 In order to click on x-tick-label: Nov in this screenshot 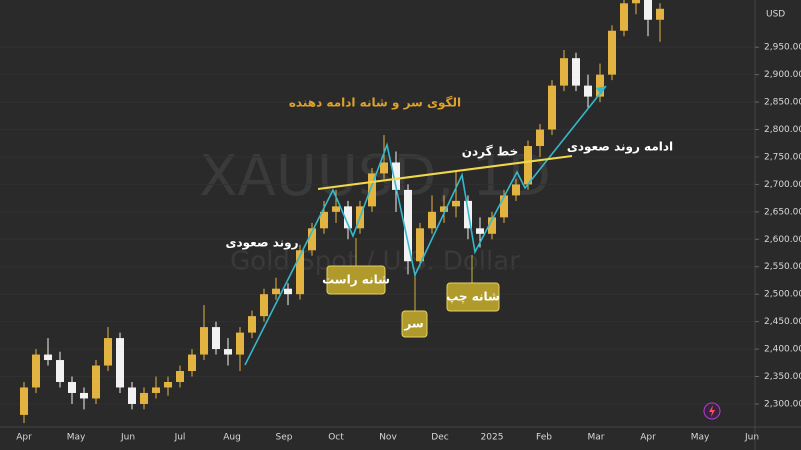, I will do `click(388, 438)`.